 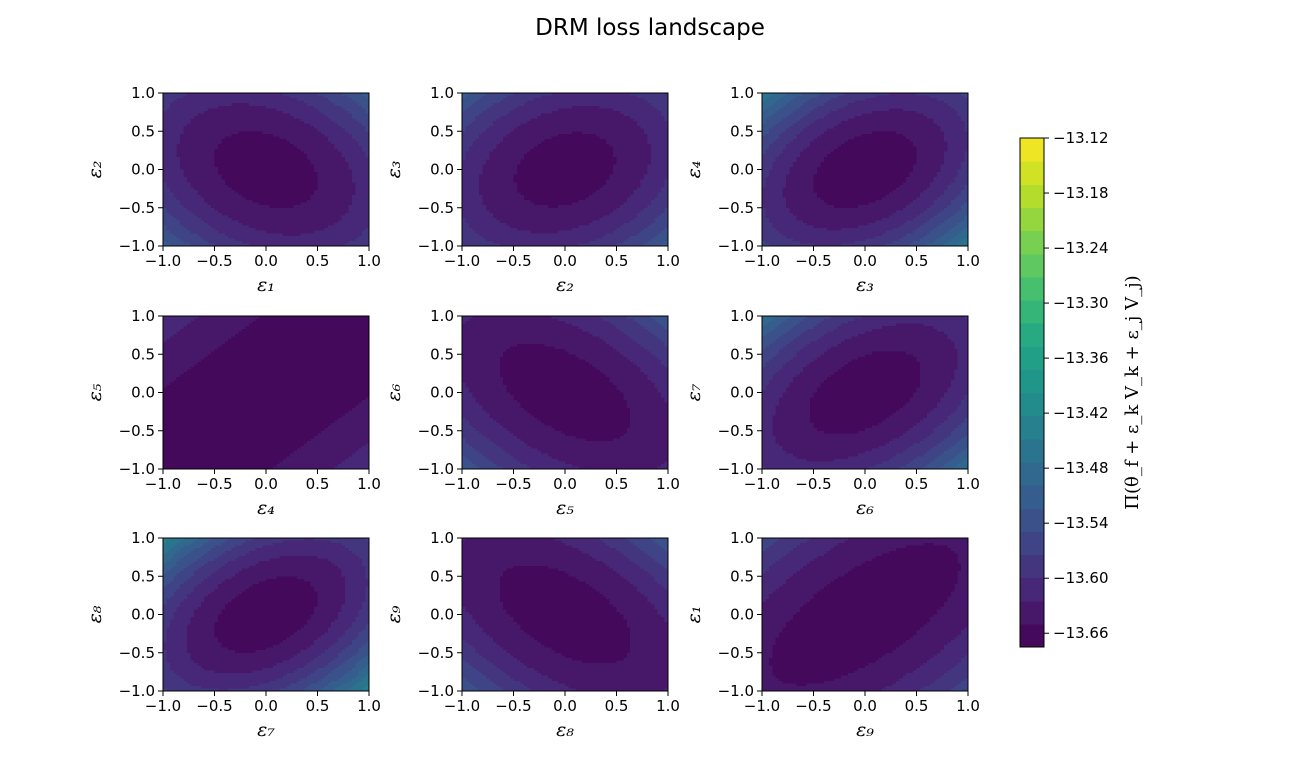 What do you see at coordinates (95, 614) in the screenshot?
I see `y-axis-label: ε₈` at bounding box center [95, 614].